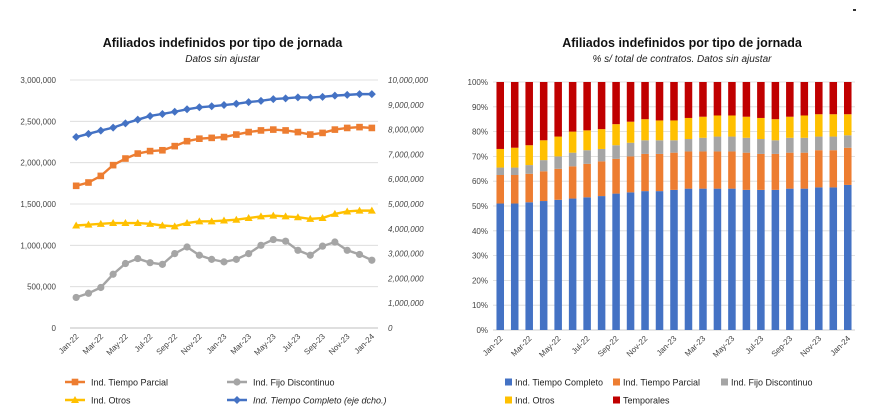 The height and width of the screenshot is (416, 889). What do you see at coordinates (480, 132) in the screenshot?
I see `right-y-tick-label: 80%` at bounding box center [480, 132].